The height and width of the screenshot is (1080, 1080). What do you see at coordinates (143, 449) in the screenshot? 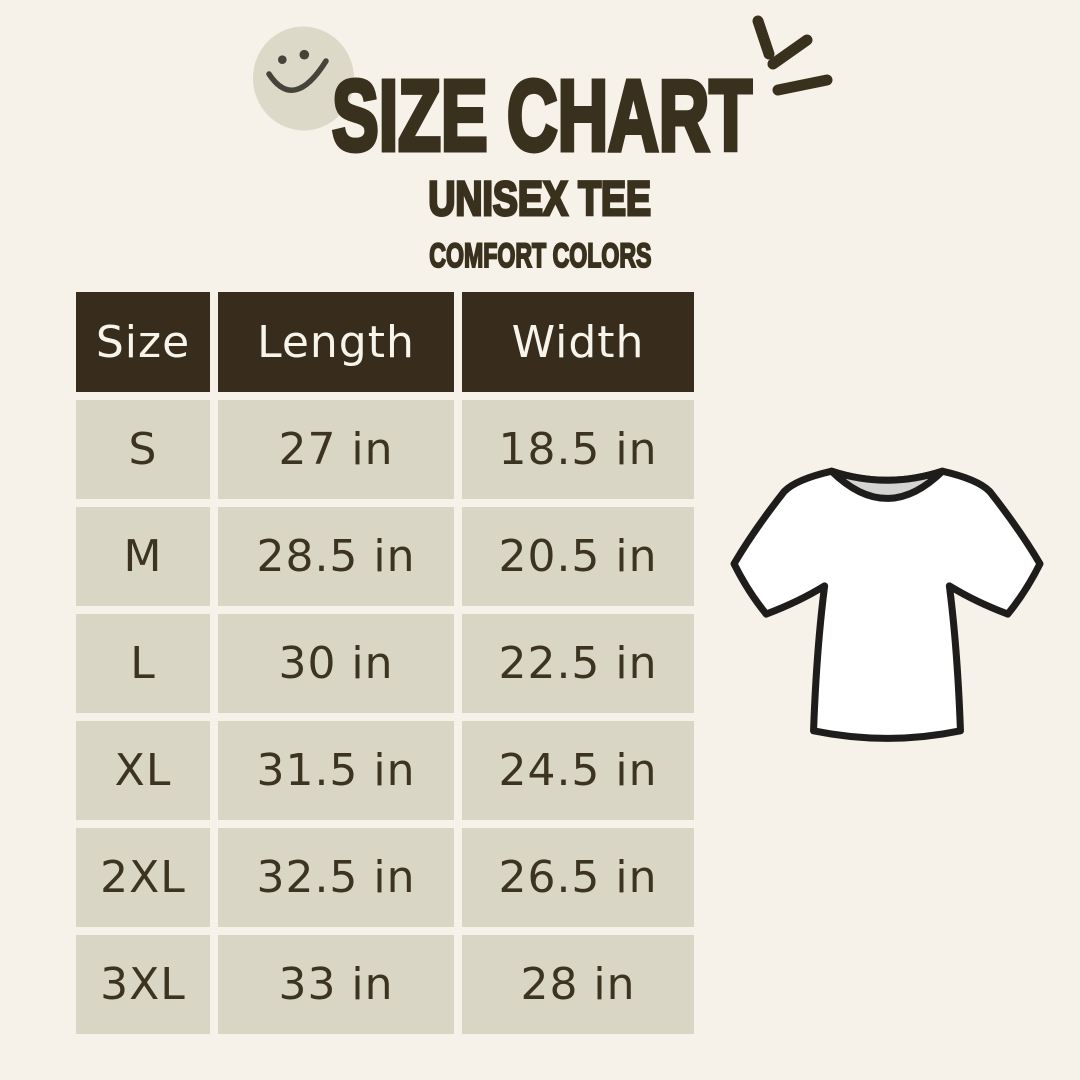
I see `size-cell: S` at bounding box center [143, 449].